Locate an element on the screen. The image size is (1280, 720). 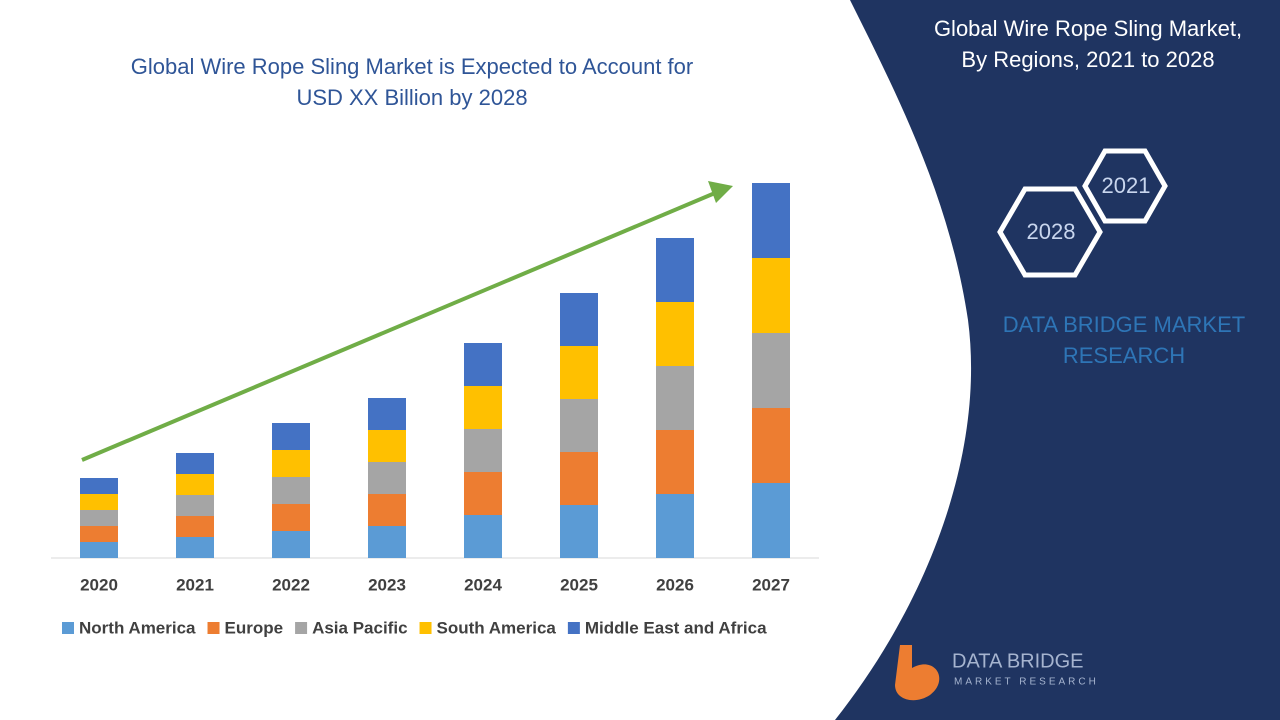
trend-arrow-head is located at coordinates (720, 192).